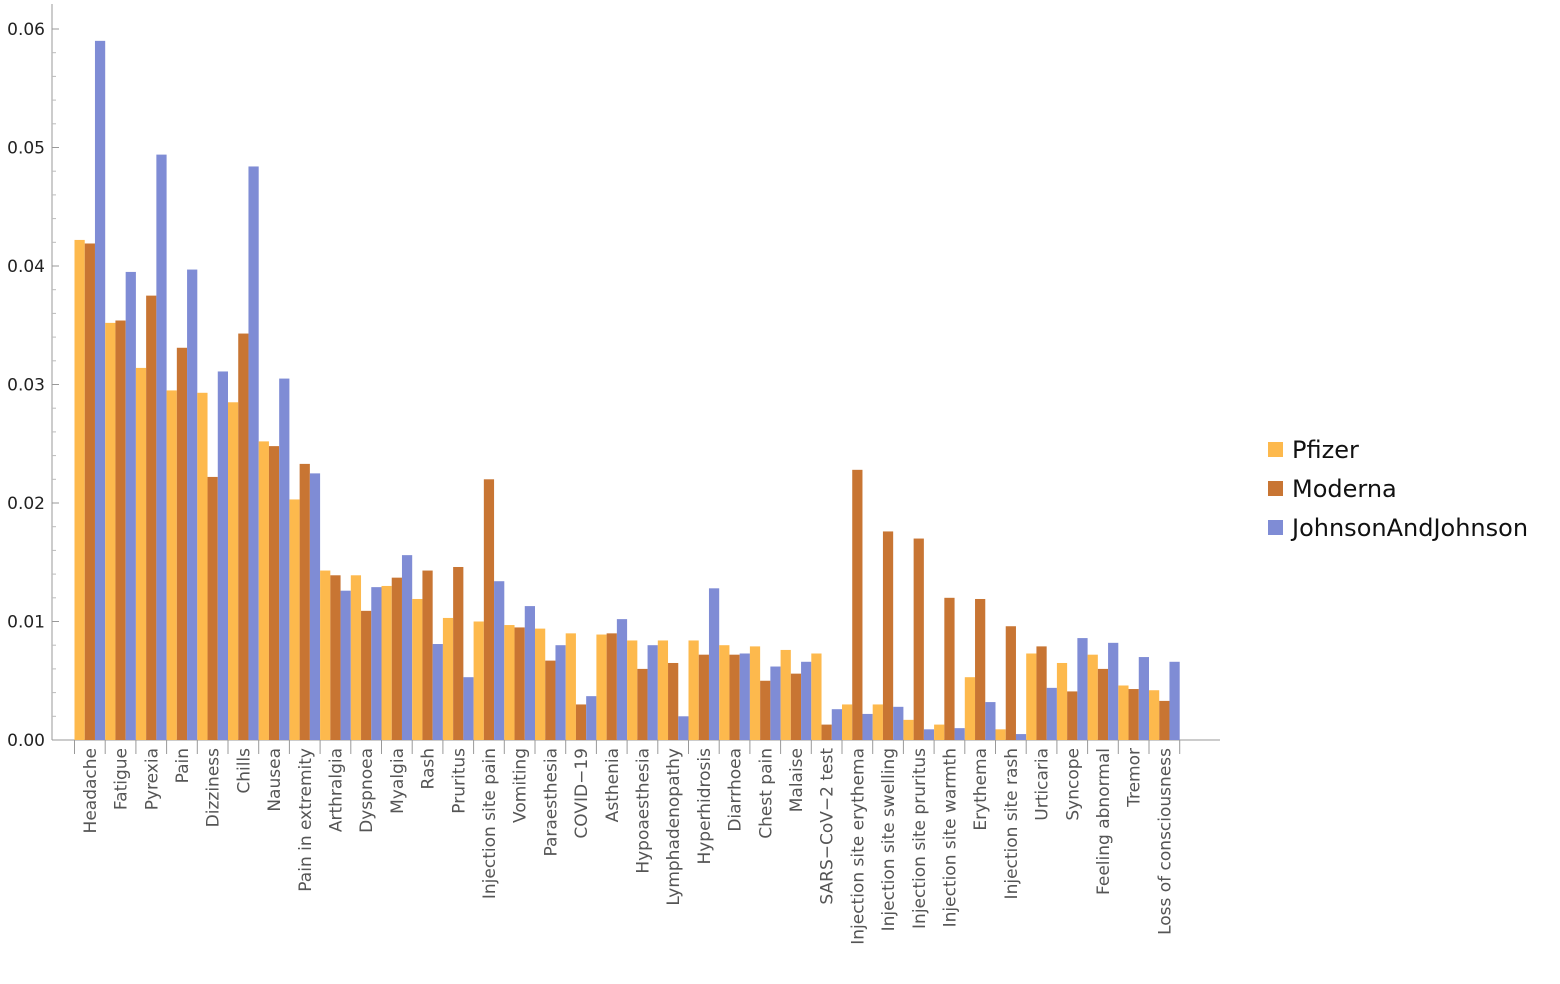 This screenshot has width=1560, height=984. I want to click on legend-label-moderna: Moderna, so click(1344, 489).